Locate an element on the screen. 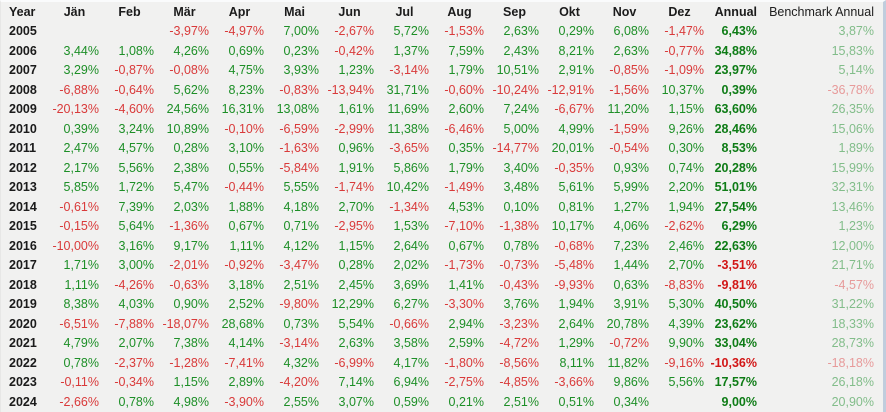  month-cell: 11,20% is located at coordinates (628, 109).